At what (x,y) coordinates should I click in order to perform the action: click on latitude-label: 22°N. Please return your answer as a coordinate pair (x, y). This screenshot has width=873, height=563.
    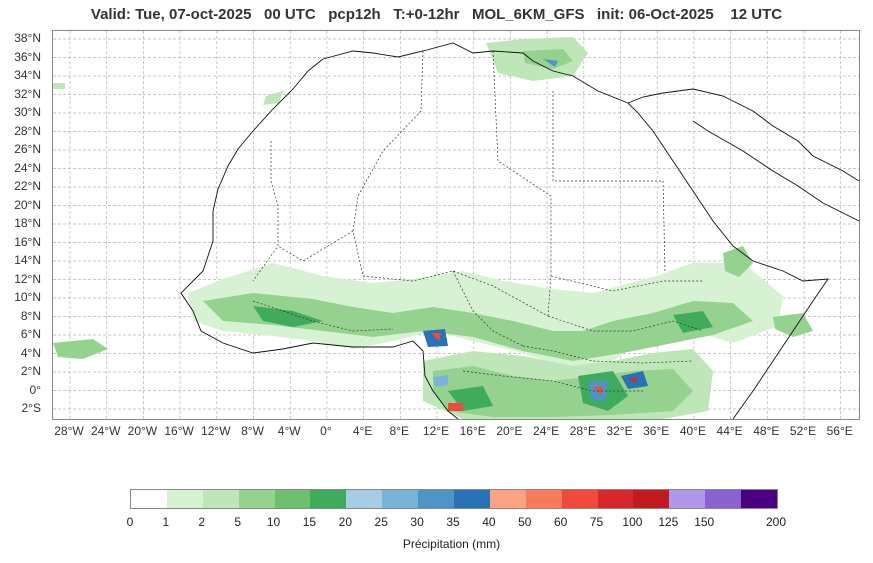
    Looking at the image, I should click on (27, 186).